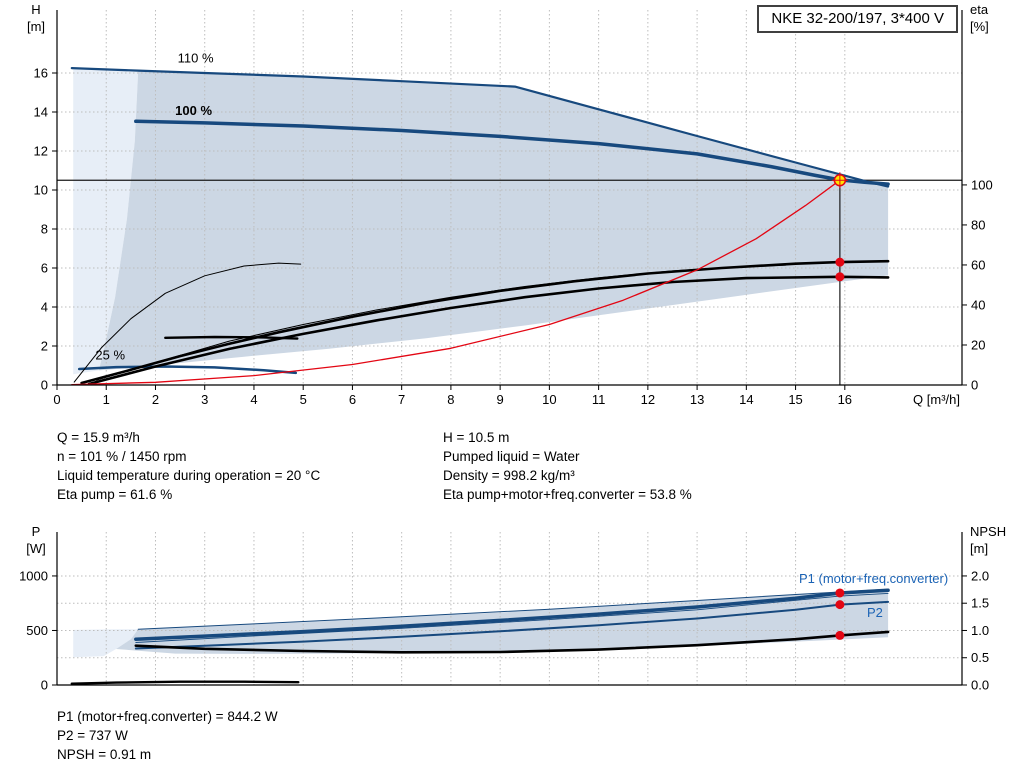  What do you see at coordinates (33, 575) in the screenshot?
I see `y-left-tick-label: 1000` at bounding box center [33, 575].